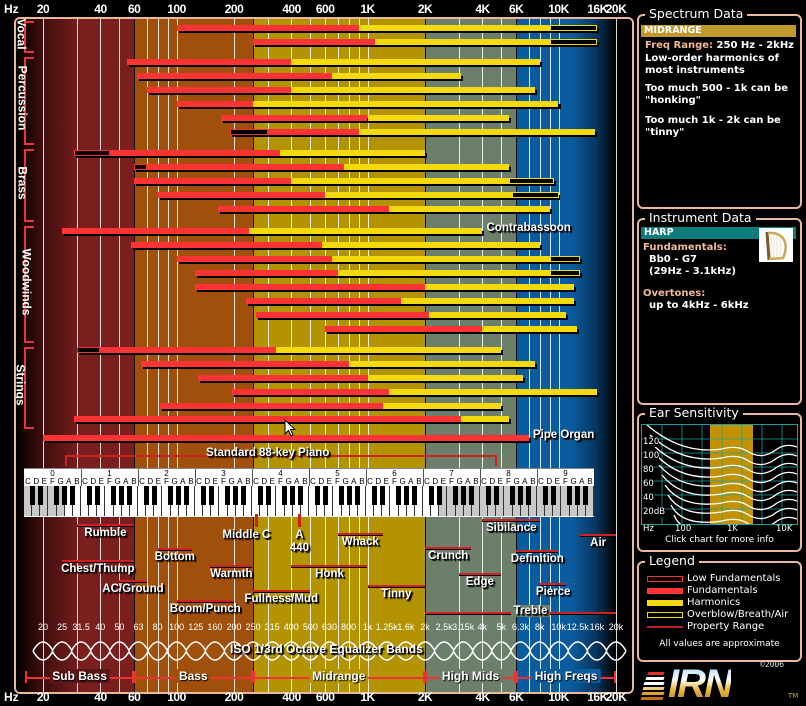  I want to click on range-label-midrange: Midrange, so click(339, 676).